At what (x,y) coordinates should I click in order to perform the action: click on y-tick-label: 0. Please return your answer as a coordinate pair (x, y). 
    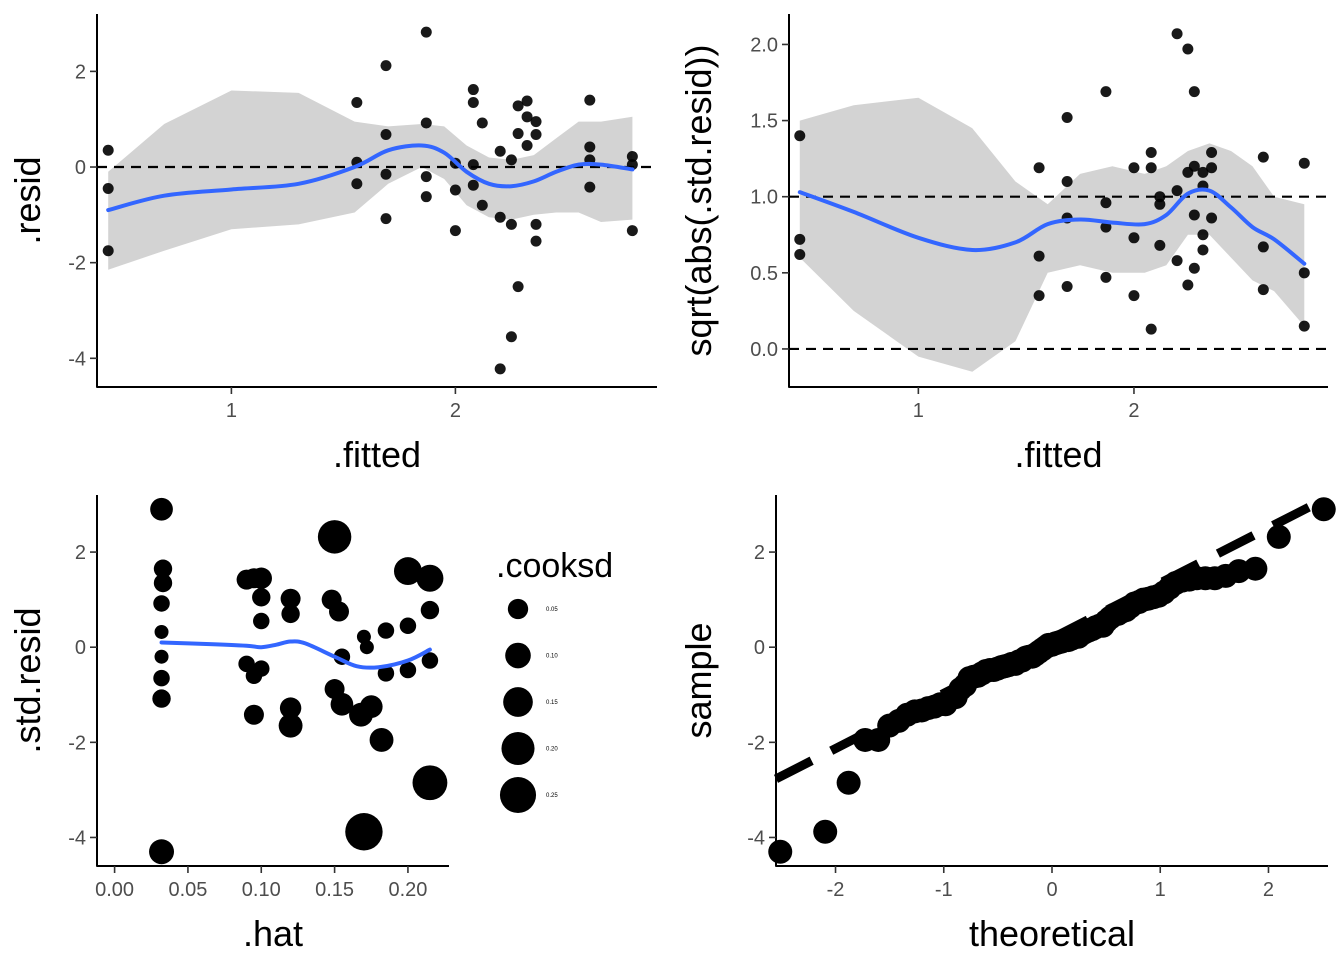
    Looking at the image, I should click on (80, 168).